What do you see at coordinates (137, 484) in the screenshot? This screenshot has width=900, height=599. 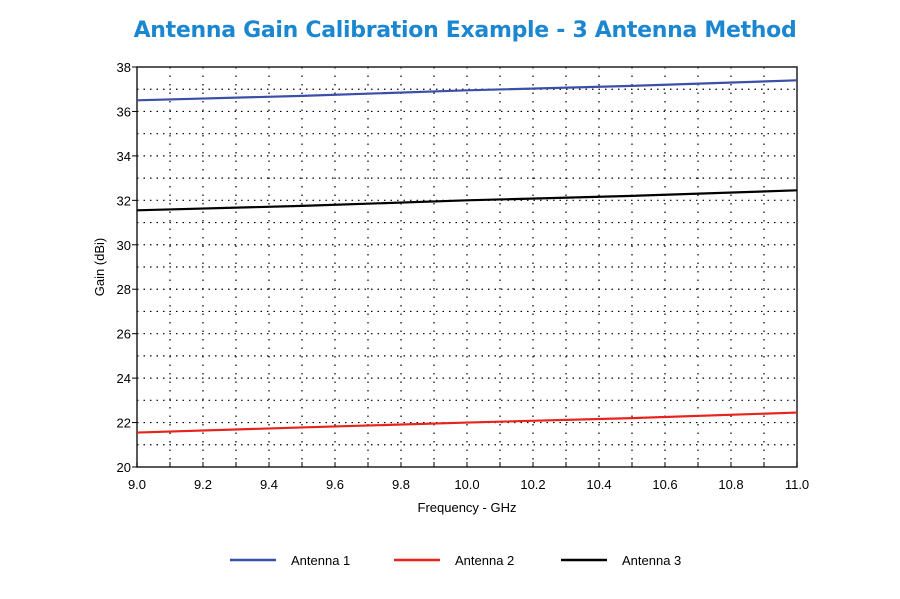 I see `x-tick-label: 9.0` at bounding box center [137, 484].